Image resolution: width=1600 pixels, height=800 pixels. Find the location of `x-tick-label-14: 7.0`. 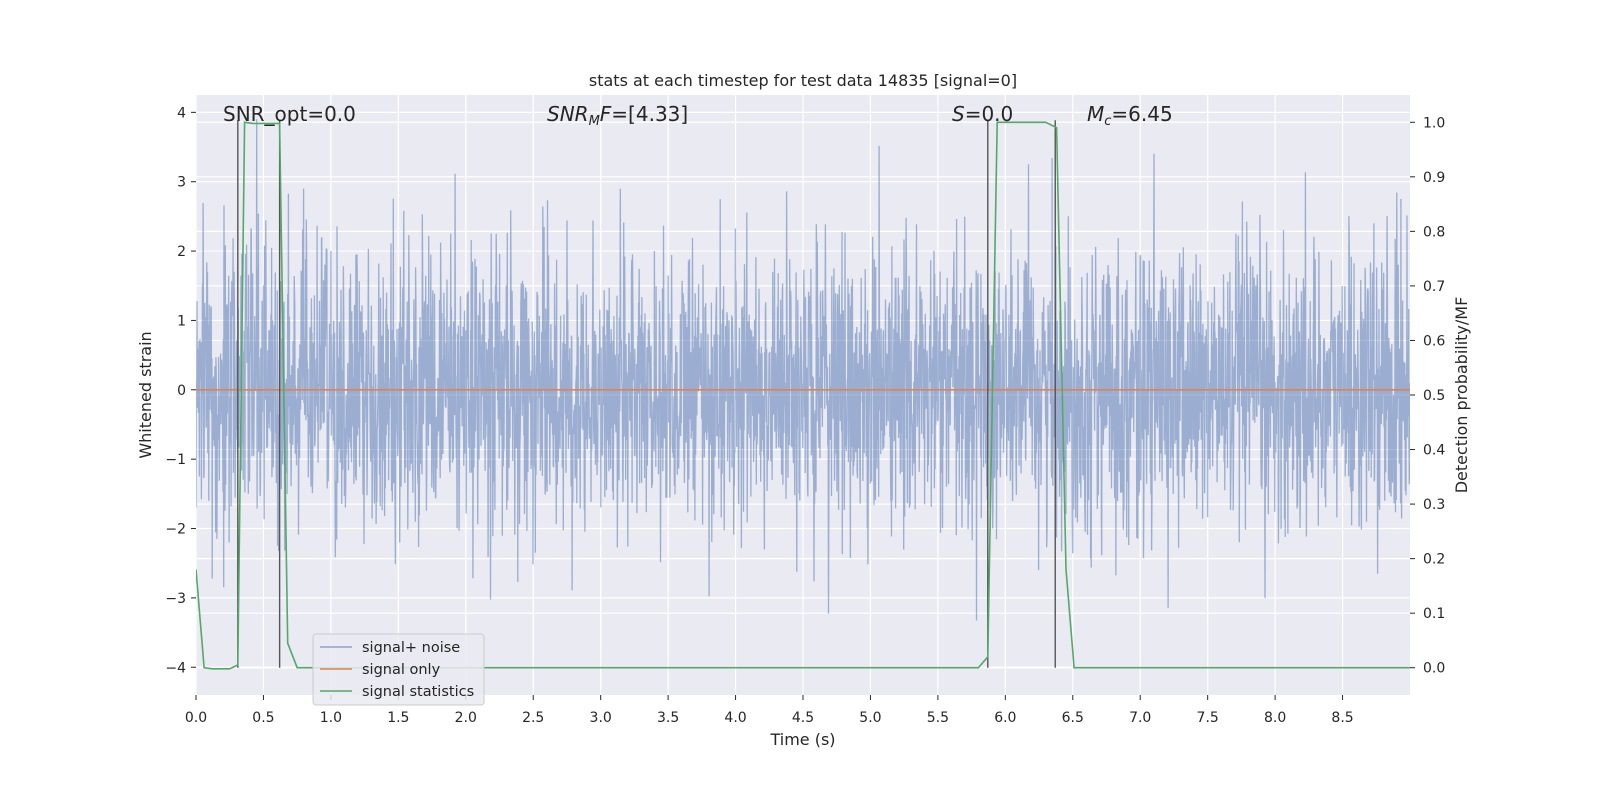

x-tick-label-14: 7.0 is located at coordinates (1140, 718).